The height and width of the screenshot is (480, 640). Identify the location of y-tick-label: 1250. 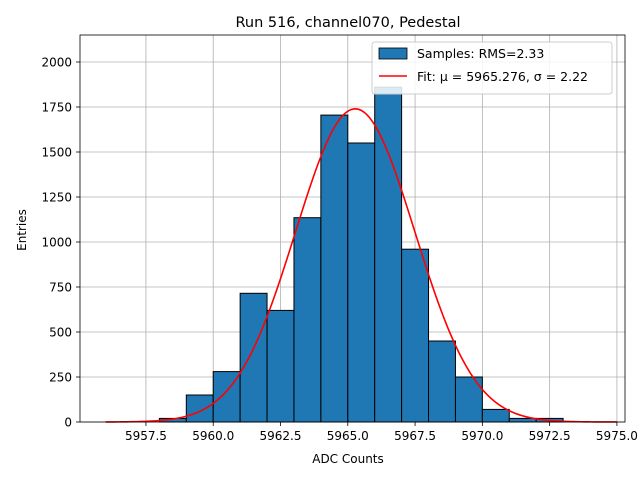
(56, 198).